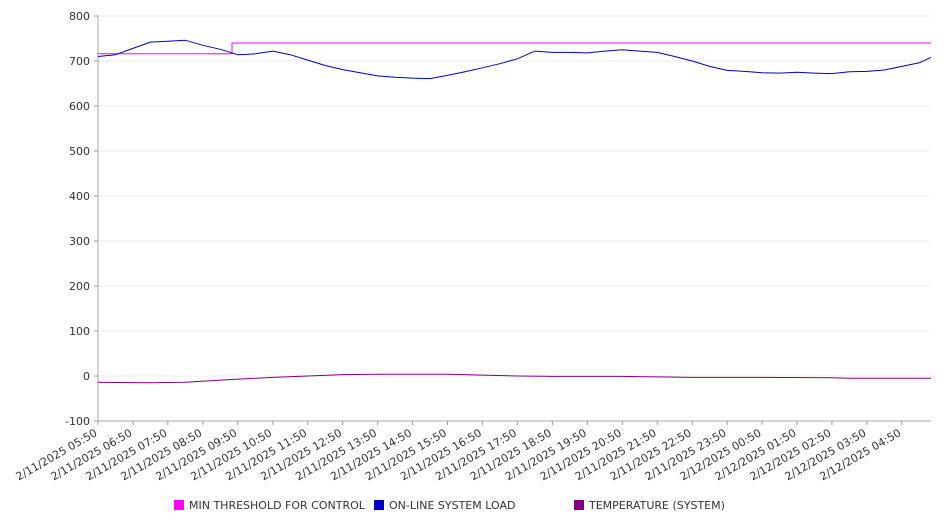  What do you see at coordinates (79, 241) in the screenshot?
I see `y-tick-label: 300` at bounding box center [79, 241].